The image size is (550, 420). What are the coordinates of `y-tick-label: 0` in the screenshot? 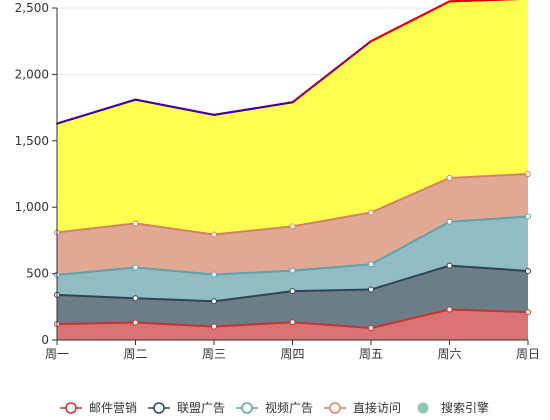 It's located at (45, 340).